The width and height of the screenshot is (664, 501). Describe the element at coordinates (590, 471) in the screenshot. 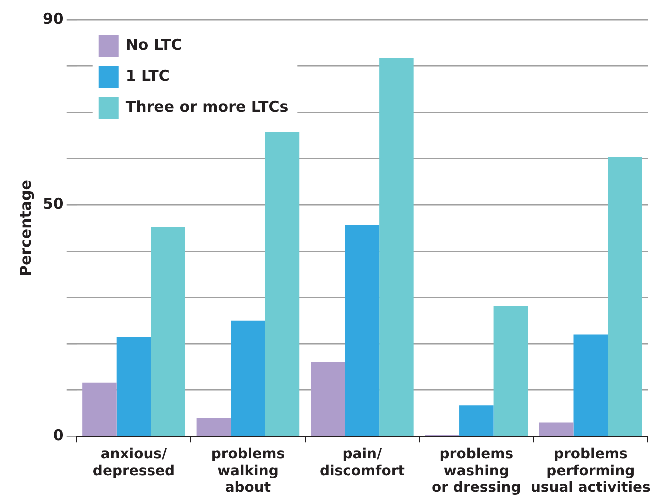

I see `x-tick-label: problems performing usual activities` at that location.